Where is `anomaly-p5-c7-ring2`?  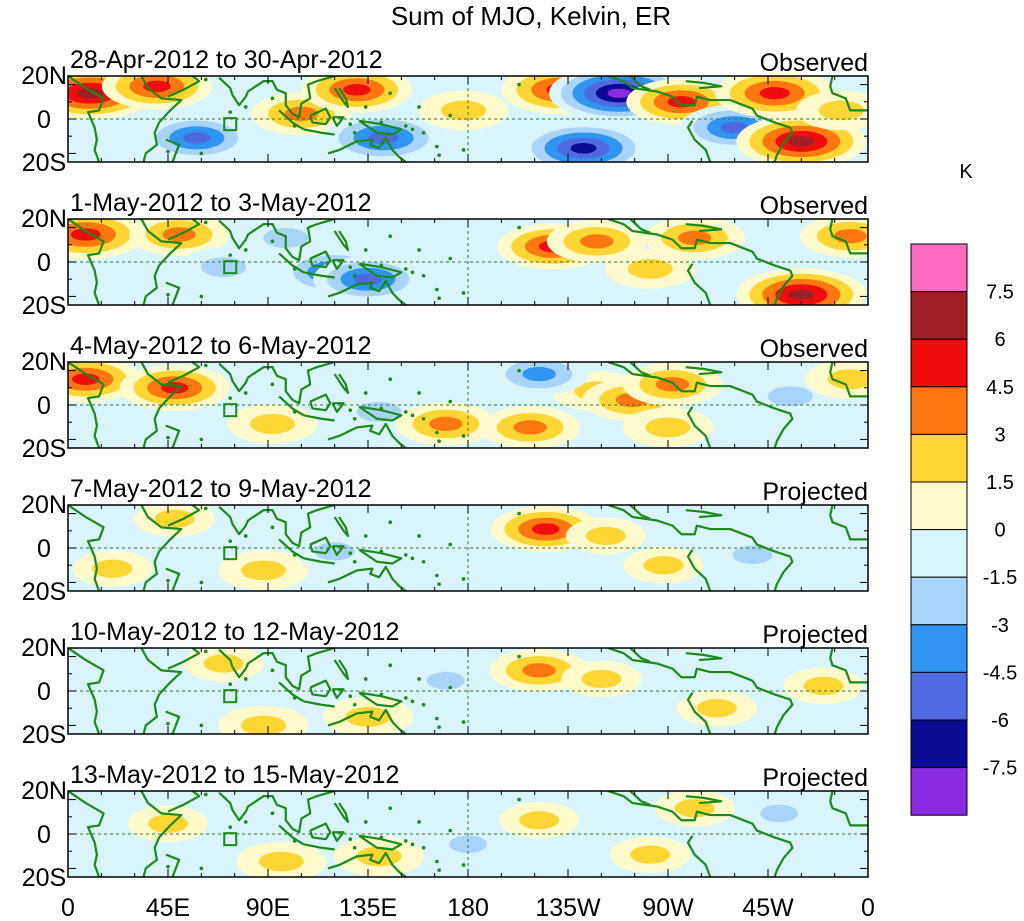 anomaly-p5-c7-ring2 is located at coordinates (823, 685).